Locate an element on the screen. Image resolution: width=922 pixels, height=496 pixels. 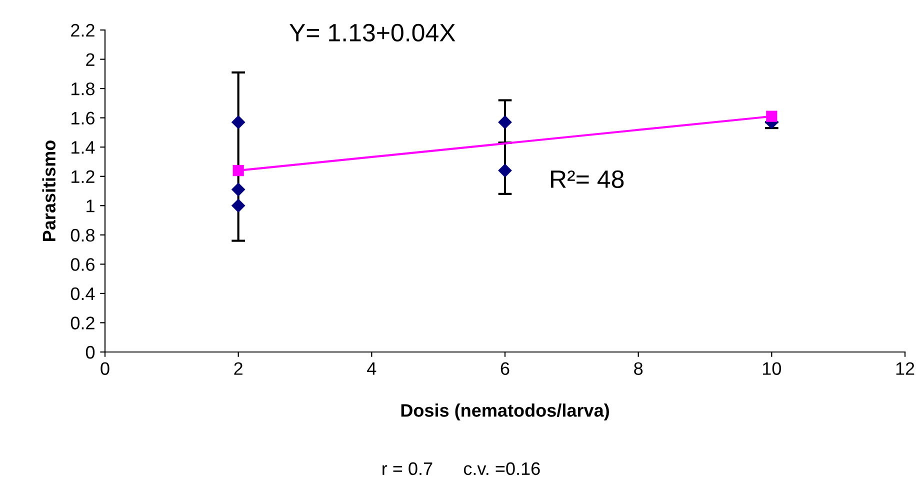
y-tick-label: 0.8 is located at coordinates (82, 235).